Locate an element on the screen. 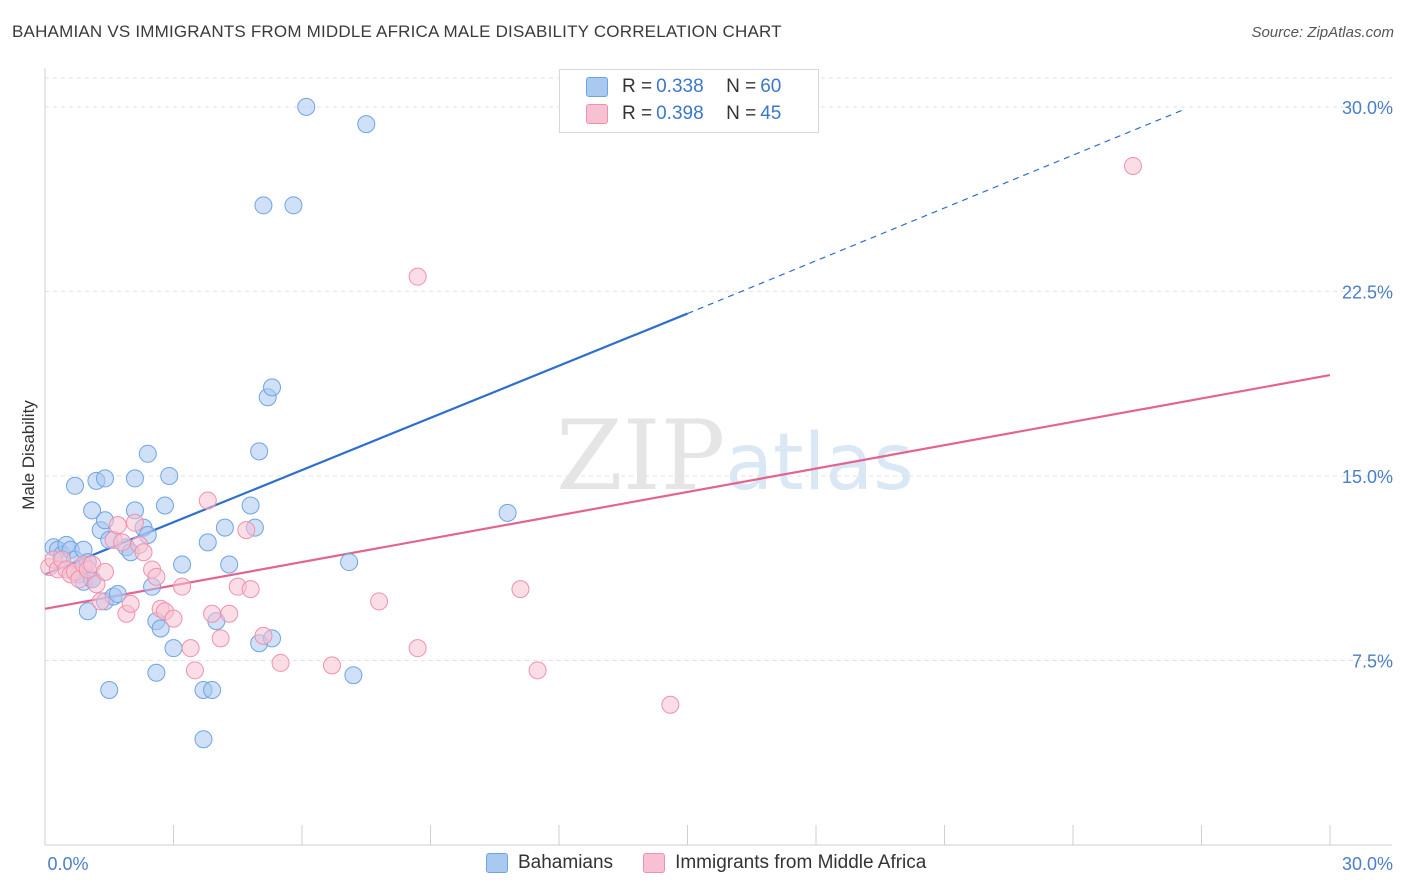 This screenshot has width=1406, height=892. r-value: 0.398 is located at coordinates (680, 113).